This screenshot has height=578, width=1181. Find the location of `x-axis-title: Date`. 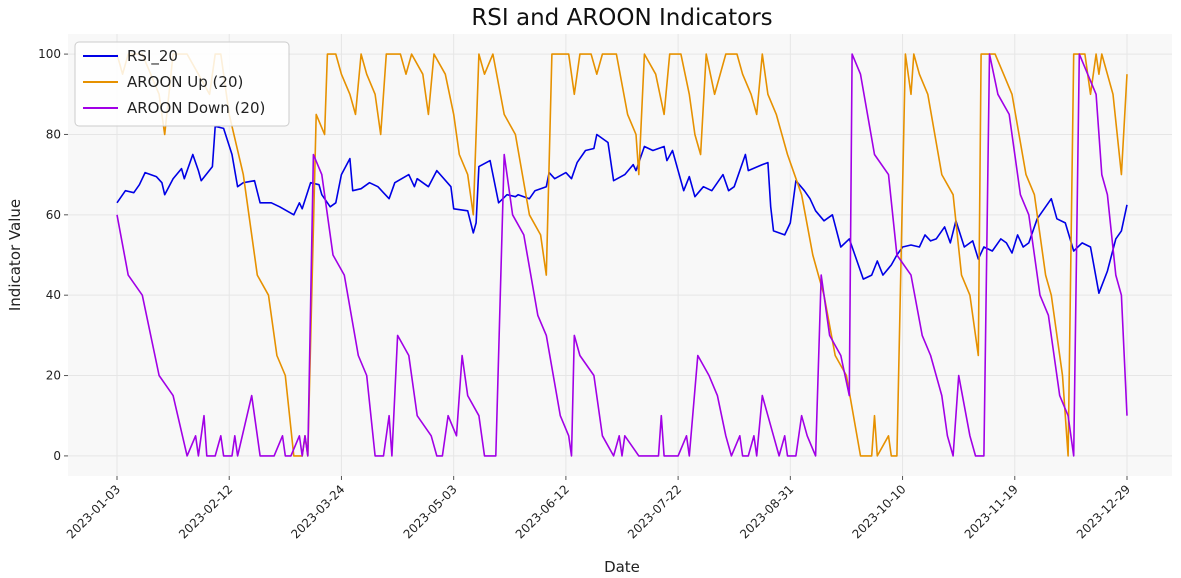

x-axis-title: Date is located at coordinates (622, 567).